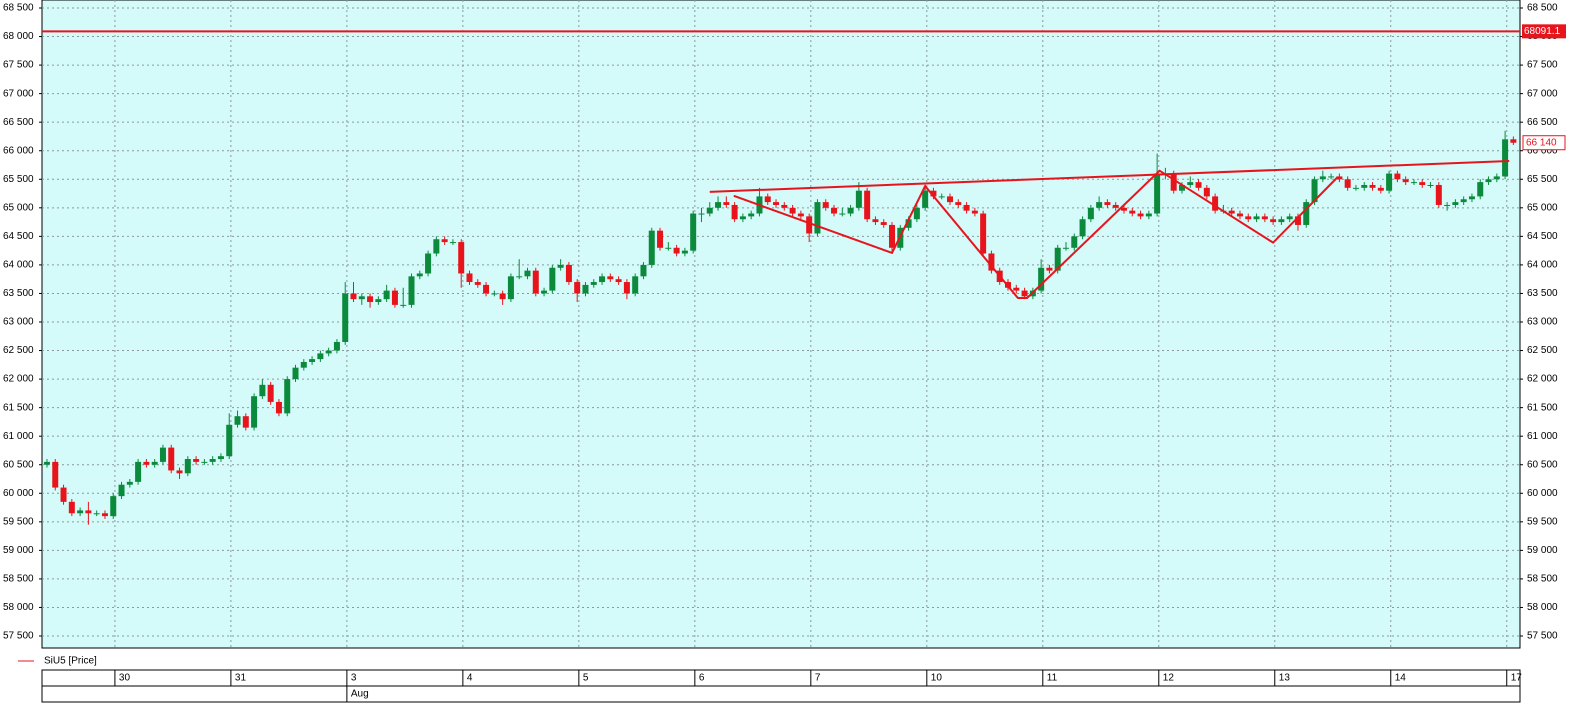 This screenshot has width=1594, height=723. I want to click on y-tick-label: 67 500, so click(1542, 65).